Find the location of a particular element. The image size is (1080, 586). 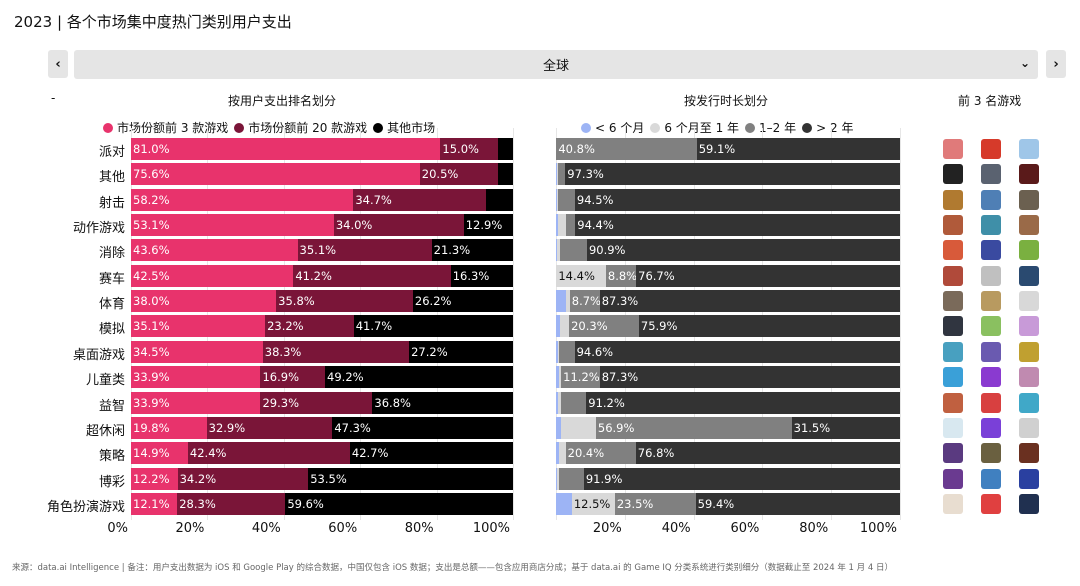

bar-segment: 56.9% is located at coordinates (693, 427).